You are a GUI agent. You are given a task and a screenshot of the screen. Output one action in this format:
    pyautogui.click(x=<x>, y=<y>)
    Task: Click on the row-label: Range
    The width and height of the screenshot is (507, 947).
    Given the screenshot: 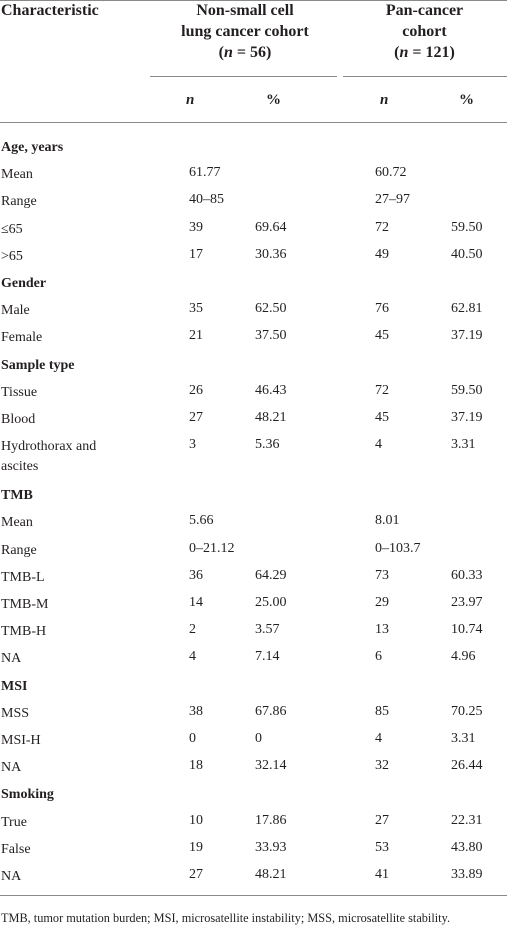 What is the action you would take?
    pyautogui.click(x=19, y=550)
    